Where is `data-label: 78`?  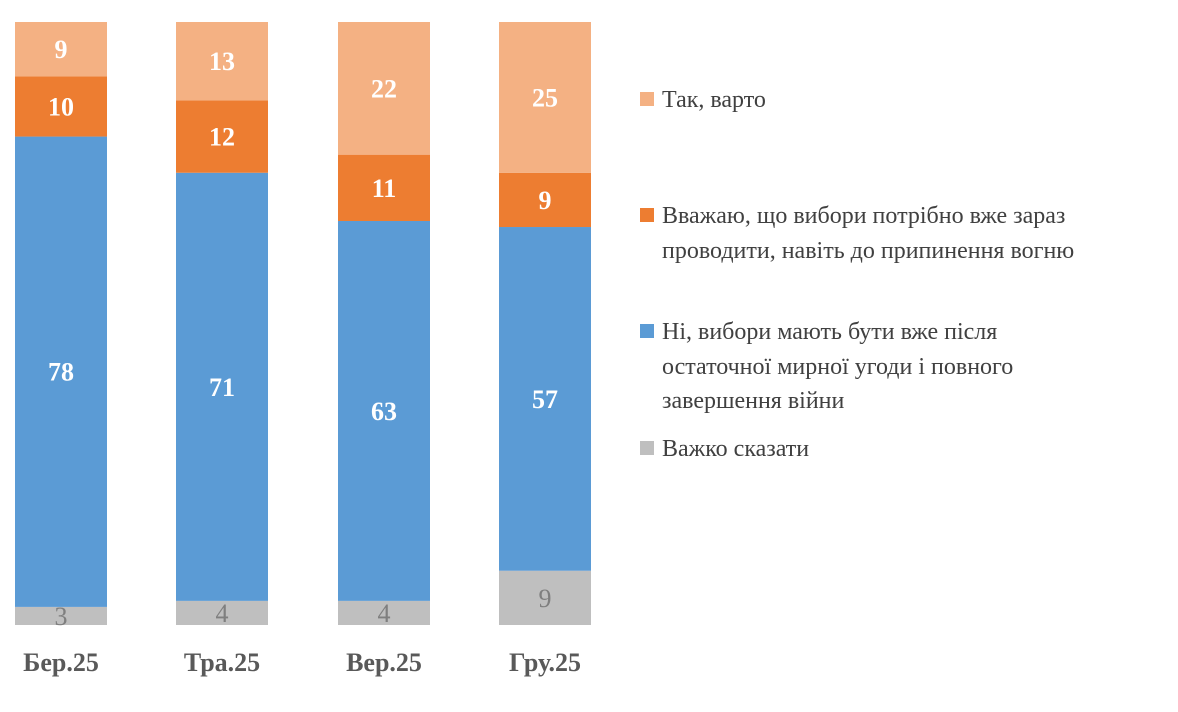 data-label: 78 is located at coordinates (61, 372).